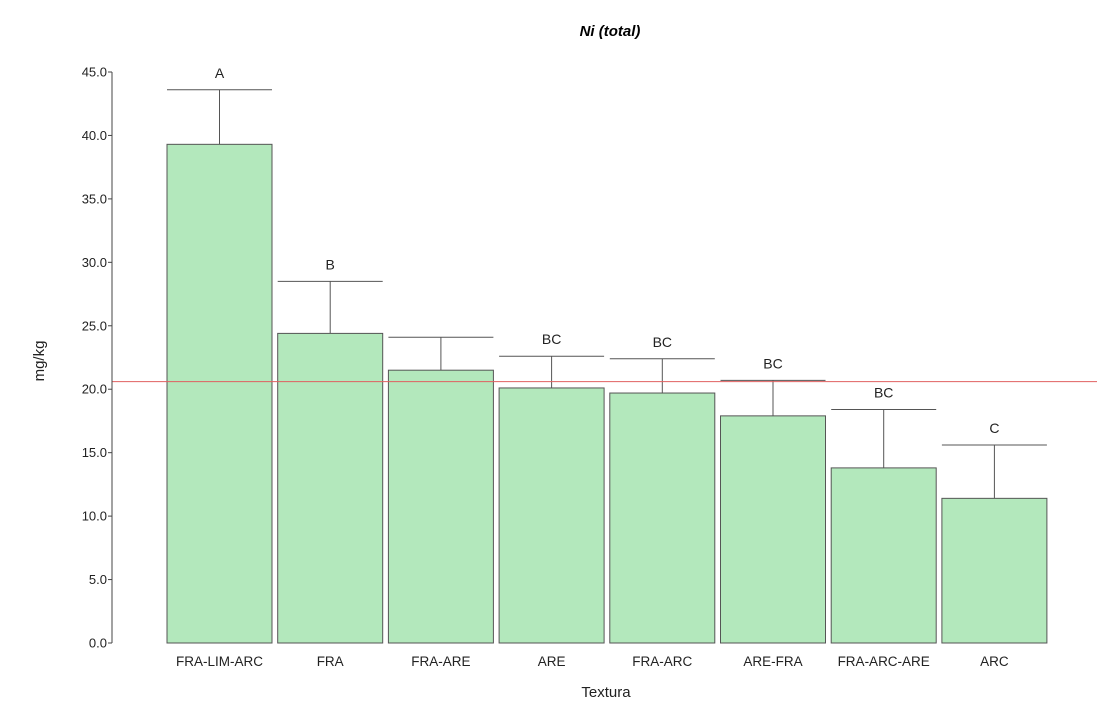 The height and width of the screenshot is (712, 1097). What do you see at coordinates (662, 342) in the screenshot?
I see `group-label-fra-arc: BC` at bounding box center [662, 342].